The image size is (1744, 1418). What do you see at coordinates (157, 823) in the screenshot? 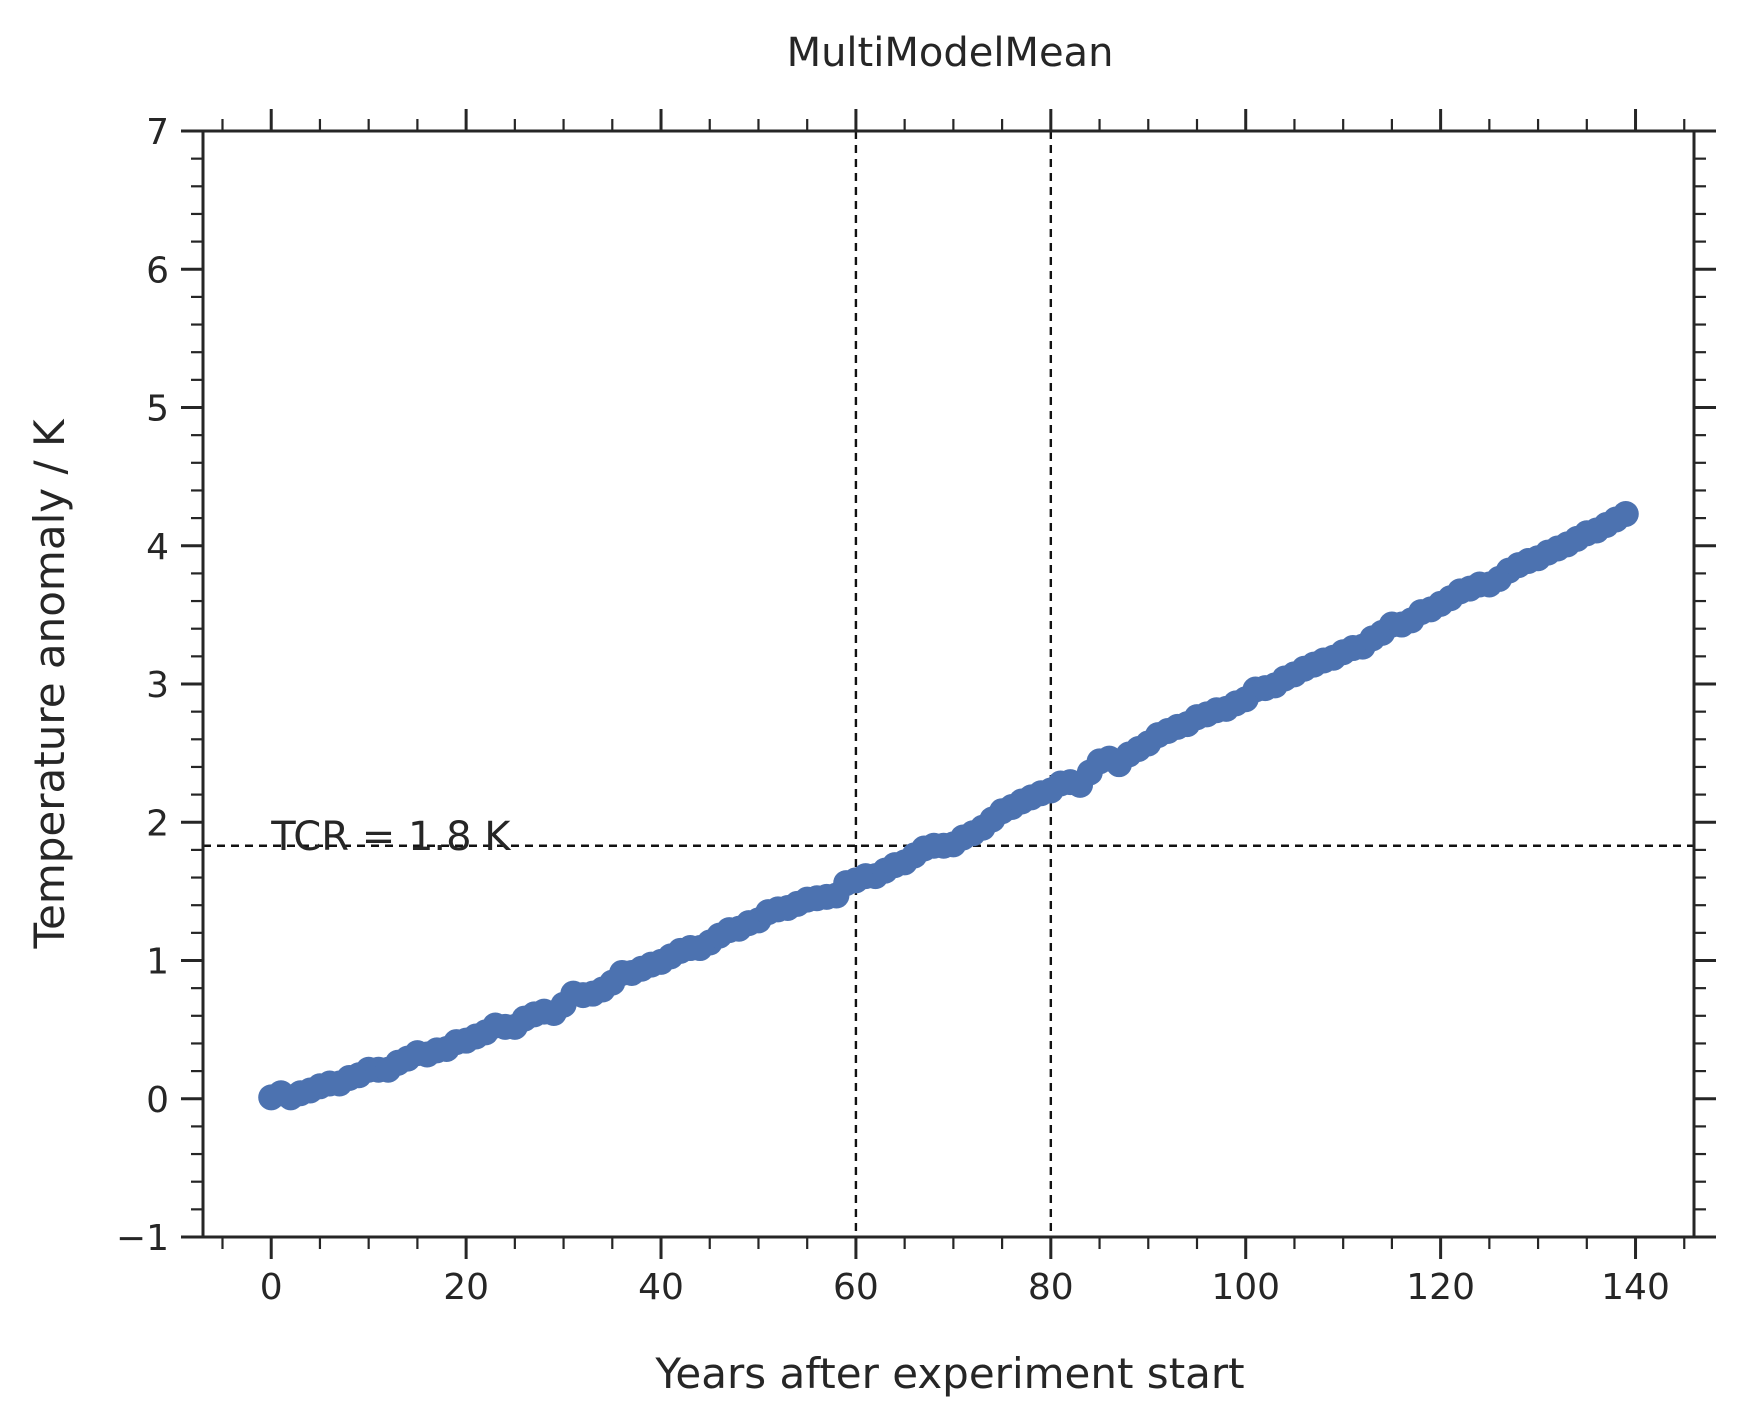
I see `y-tick-label: 2` at bounding box center [157, 823].